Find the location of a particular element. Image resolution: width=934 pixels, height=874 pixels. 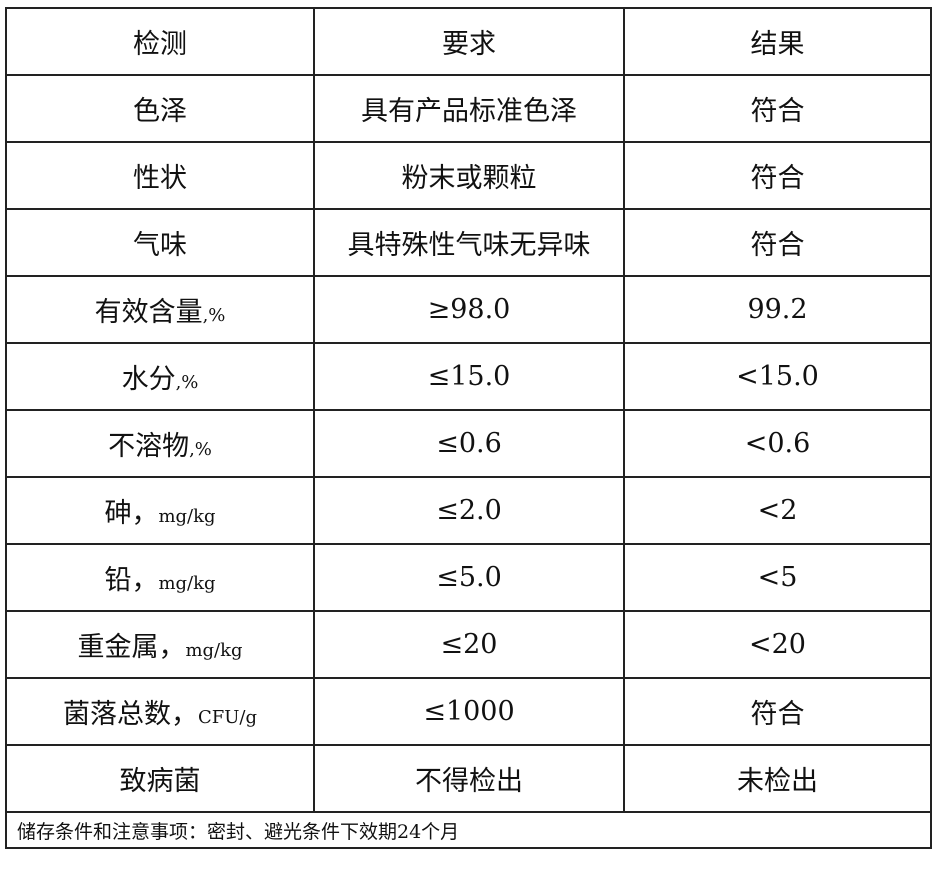

test-item-cell: 水分,% is located at coordinates (160, 376).